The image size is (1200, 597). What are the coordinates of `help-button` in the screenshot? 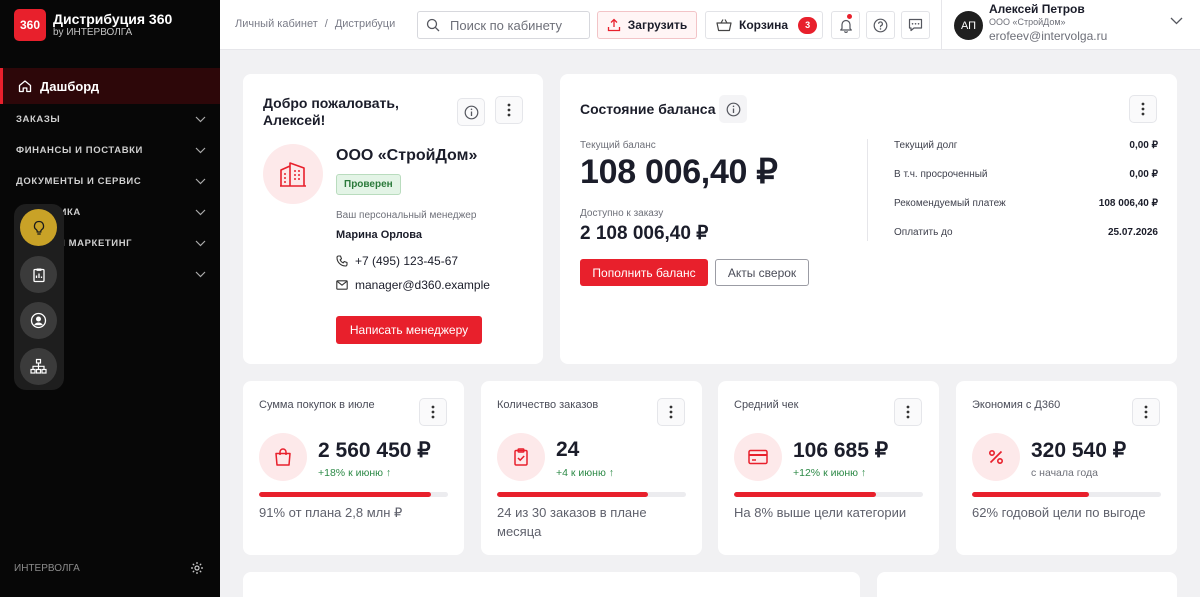 It's located at (880, 25).